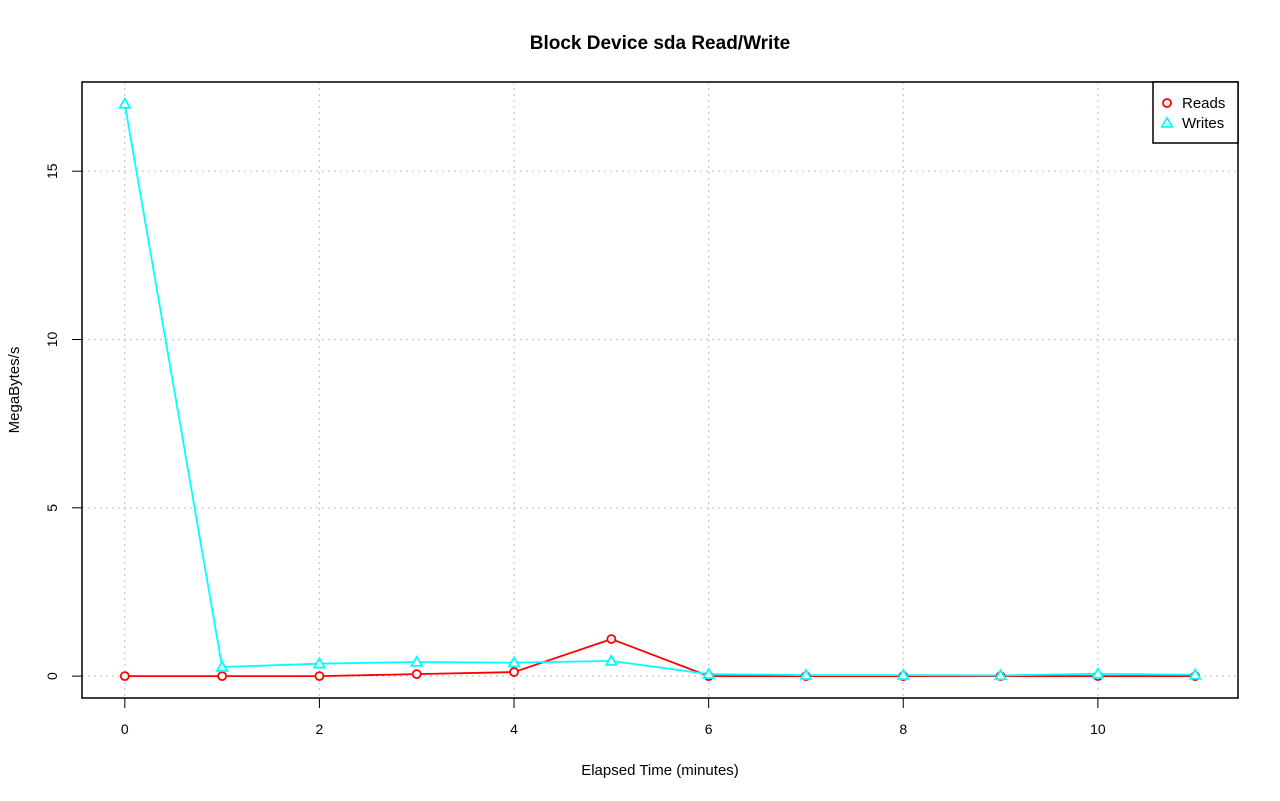 This screenshot has height=801, width=1280. I want to click on legend: Reads Writes, so click(1195, 112).